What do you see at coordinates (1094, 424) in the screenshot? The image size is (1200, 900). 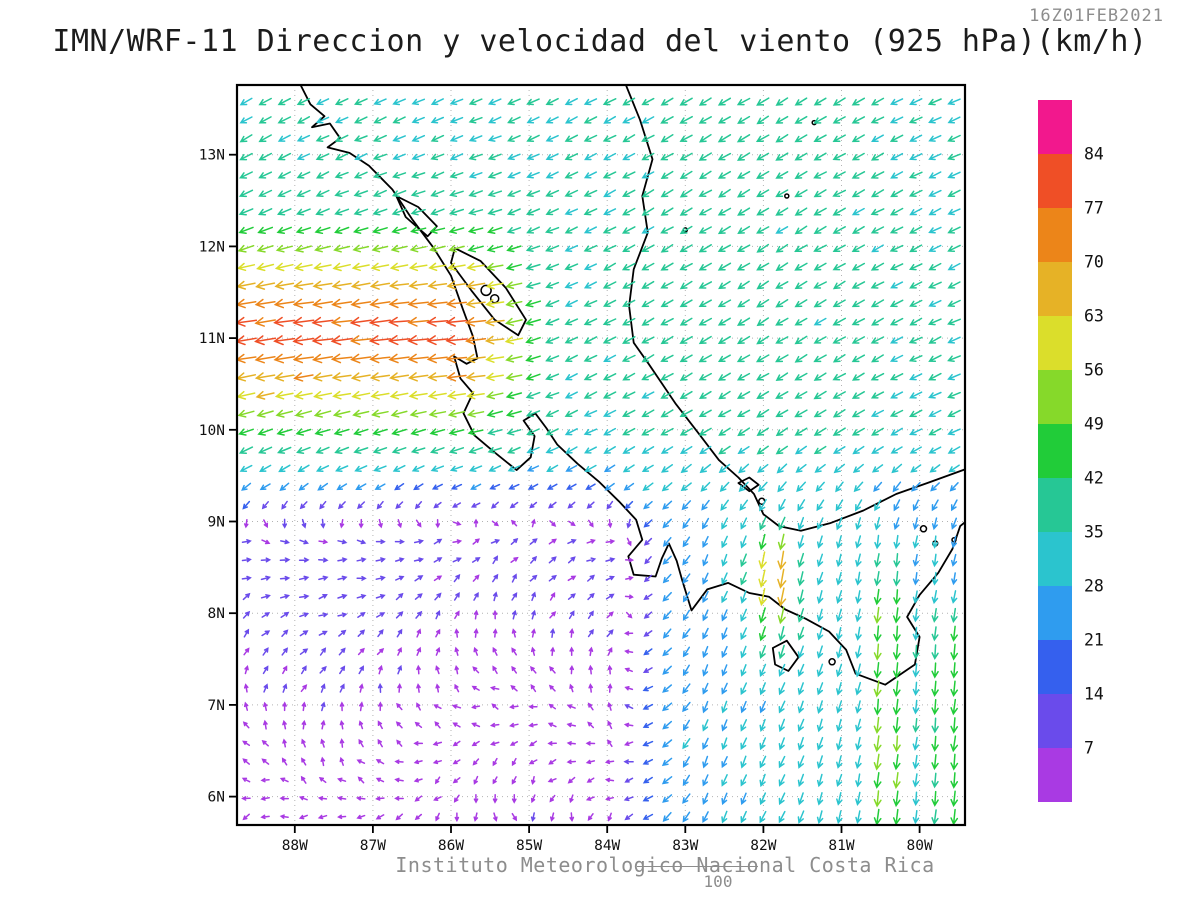 I see `colorbar-label: 49` at bounding box center [1094, 424].